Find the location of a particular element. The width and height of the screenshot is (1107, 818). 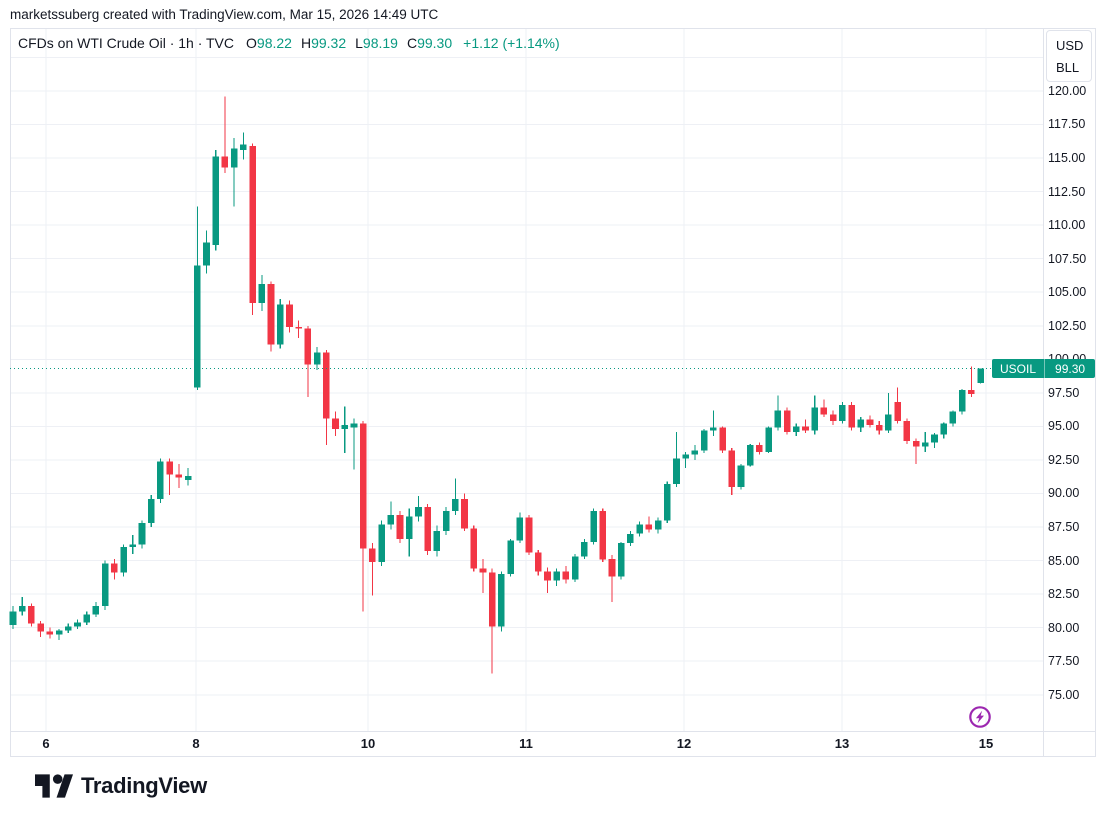

price-tick-label: 97.50 is located at coordinates (1064, 392).